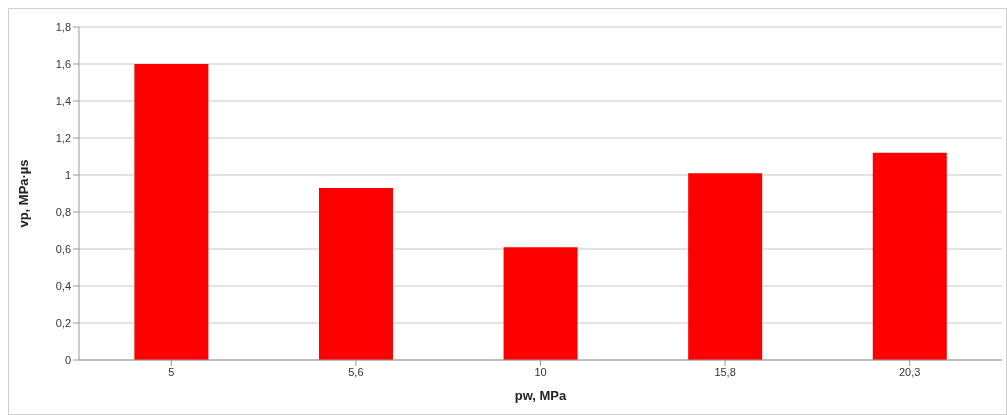  I want to click on x-tick-label: 10, so click(540, 371).